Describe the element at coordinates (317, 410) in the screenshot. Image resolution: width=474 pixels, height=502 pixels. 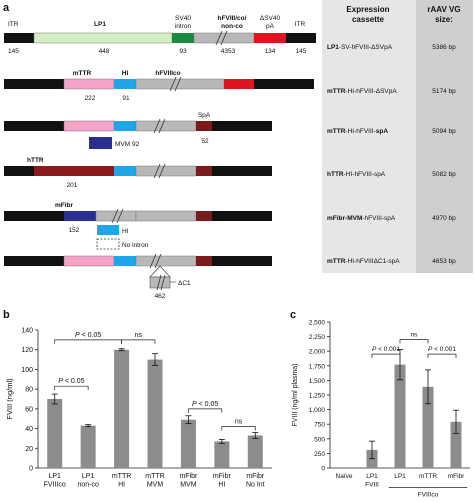
I see `y-tick-label: 1,000` at that location.